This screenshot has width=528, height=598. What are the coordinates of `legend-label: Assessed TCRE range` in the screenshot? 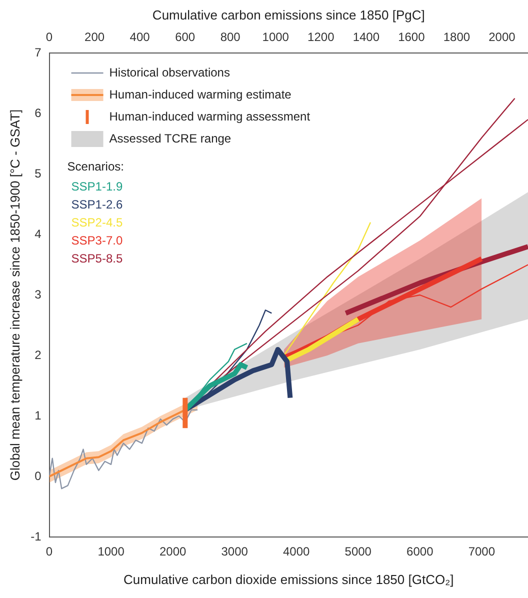 It's located at (170, 138).